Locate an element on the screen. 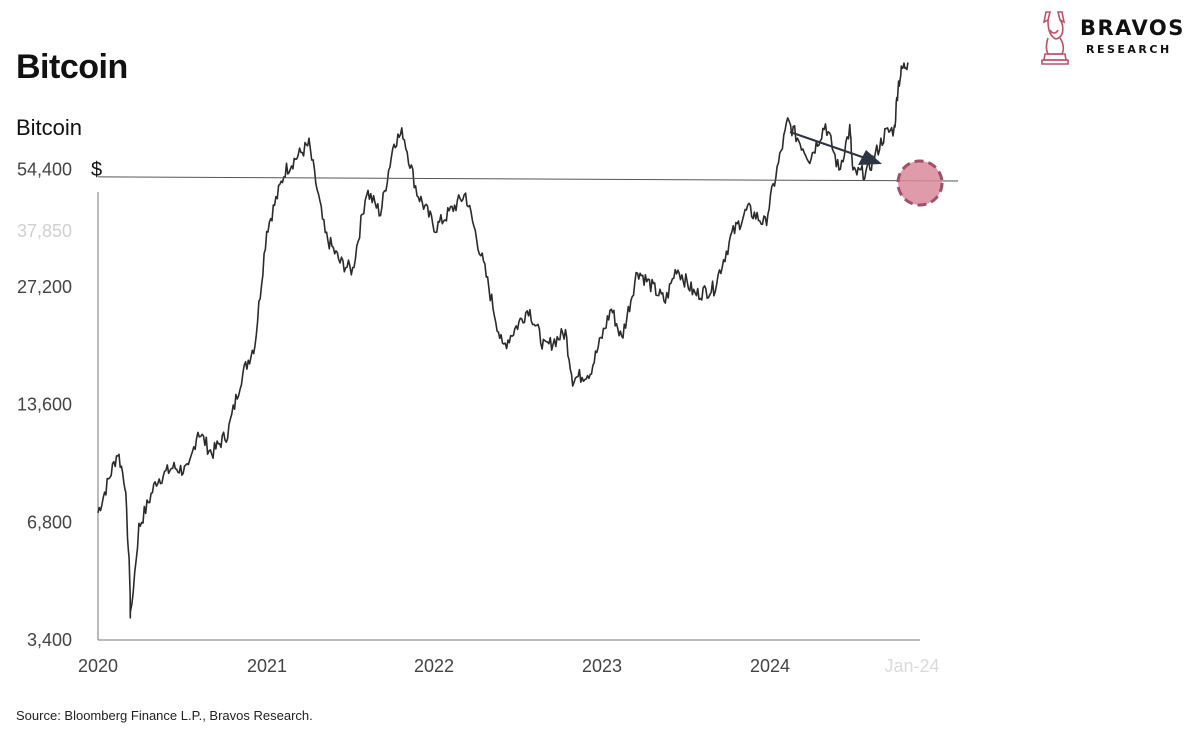 Image resolution: width=1200 pixels, height=736 pixels. x-tick-label: 2020 is located at coordinates (98, 666).